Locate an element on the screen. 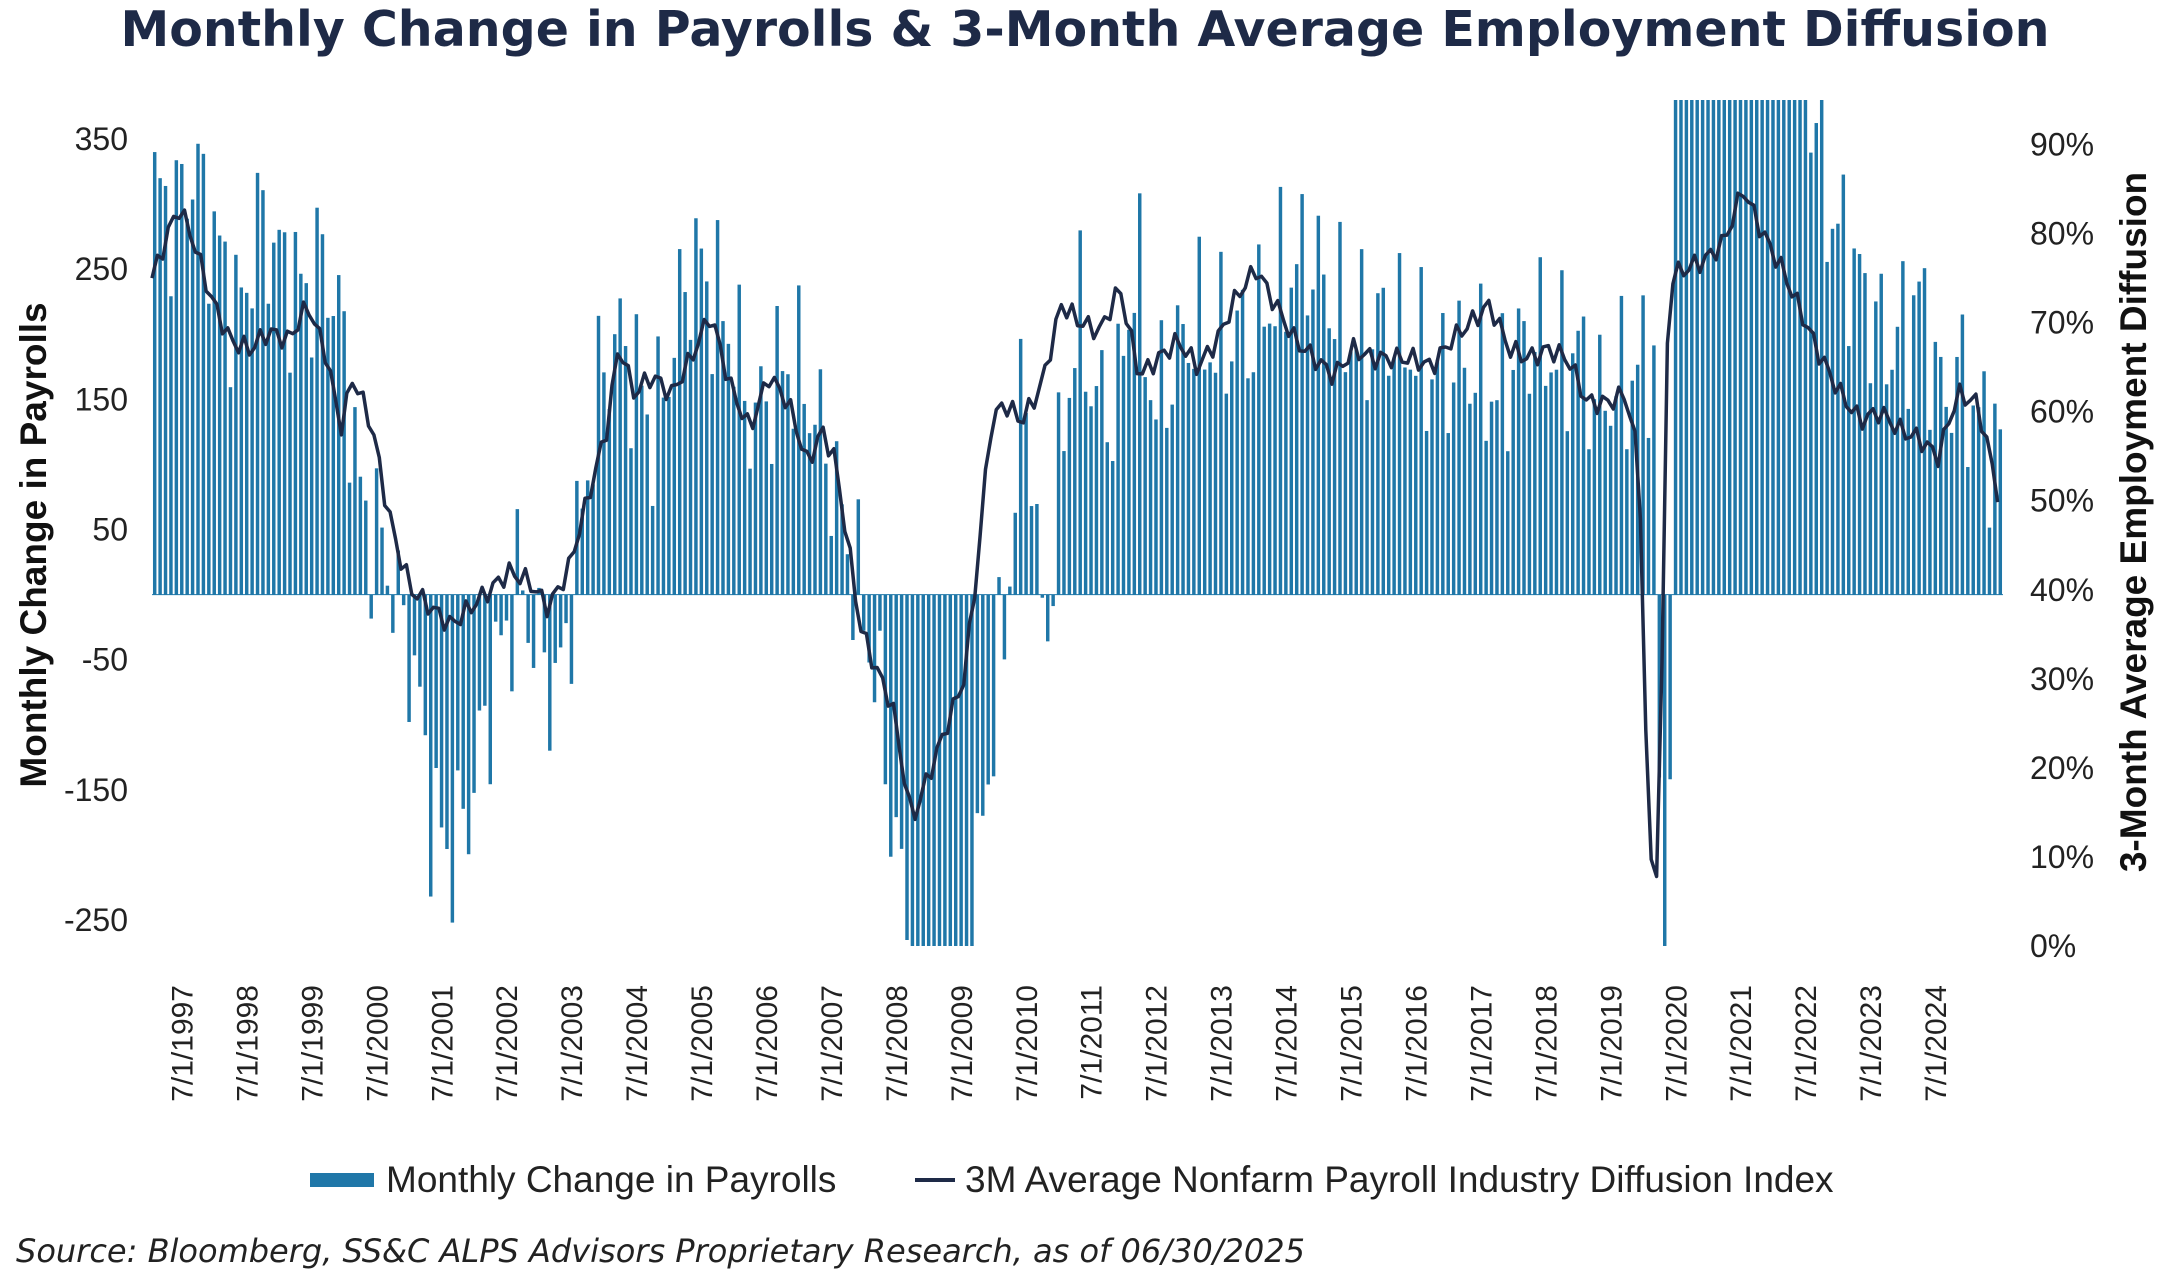 The height and width of the screenshot is (1280, 2170). x-tick-label: 7/1/2004 is located at coordinates (637, 1043).